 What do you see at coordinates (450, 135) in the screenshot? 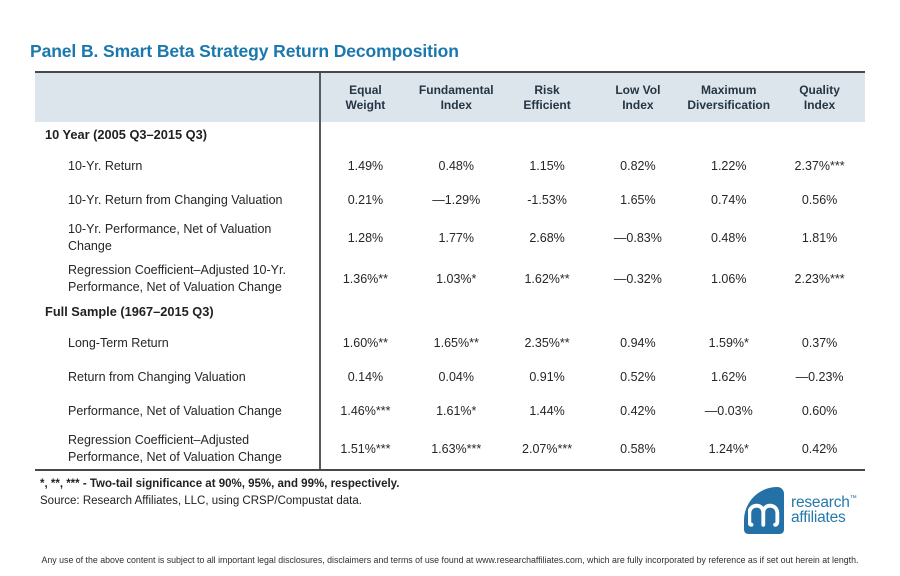
I see `section-row-10-year: 10 Year (2005 Q3–2015 Q3)` at bounding box center [450, 135].